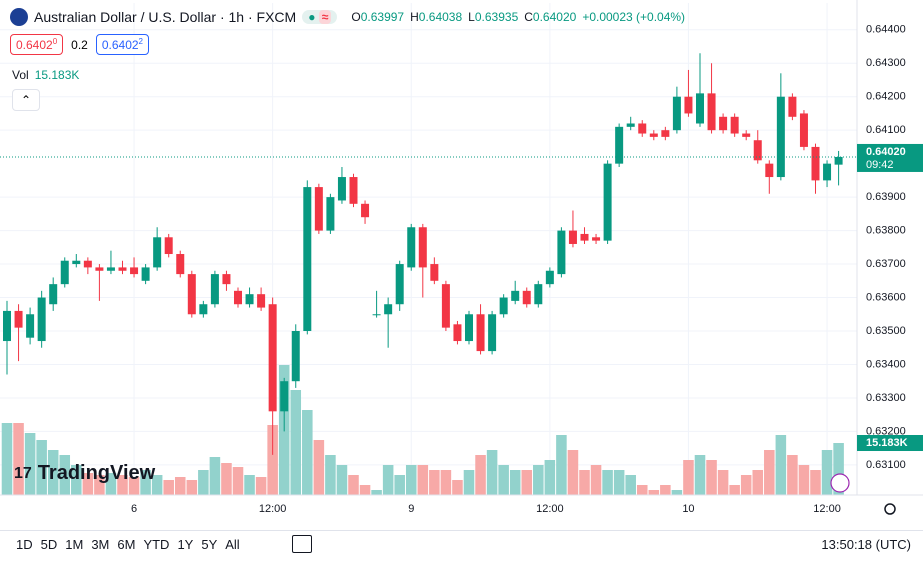  I want to click on range-button: 3M, so click(100, 544).